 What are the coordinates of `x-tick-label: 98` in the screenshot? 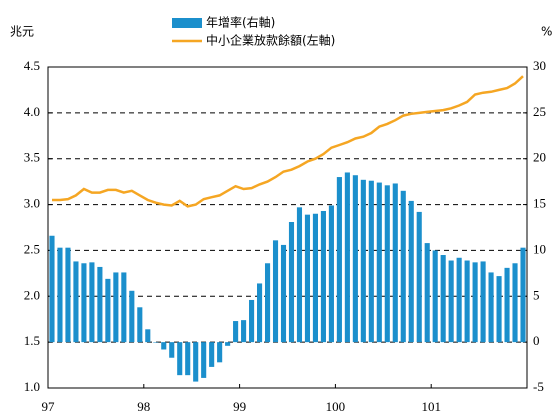 It's located at (143, 406).